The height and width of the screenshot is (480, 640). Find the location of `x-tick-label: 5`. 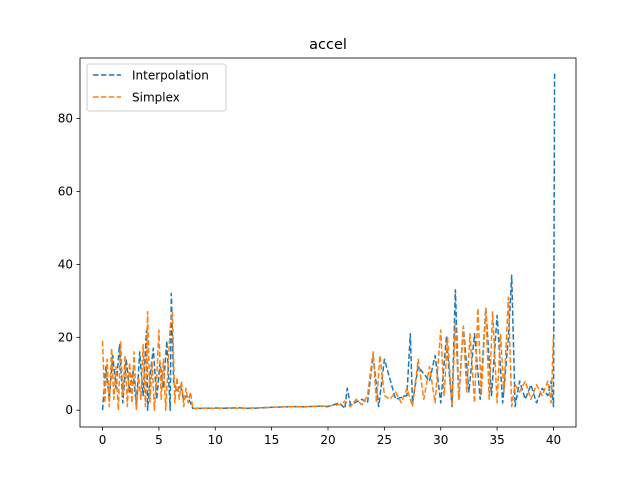

x-tick-label: 5 is located at coordinates (159, 440).